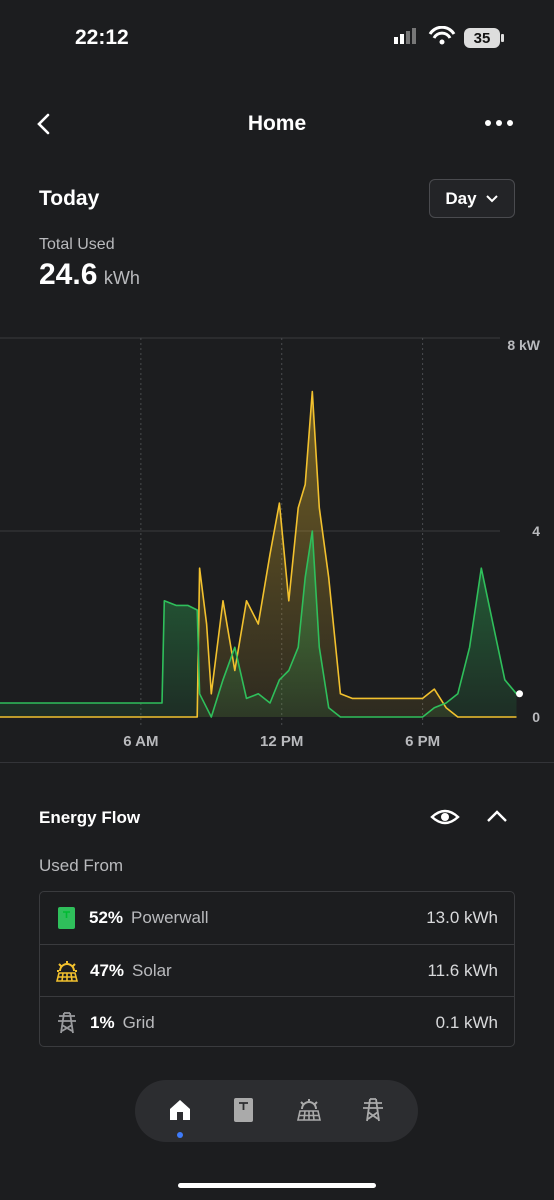 This screenshot has height=1200, width=554. I want to click on more-button, so click(500, 123).